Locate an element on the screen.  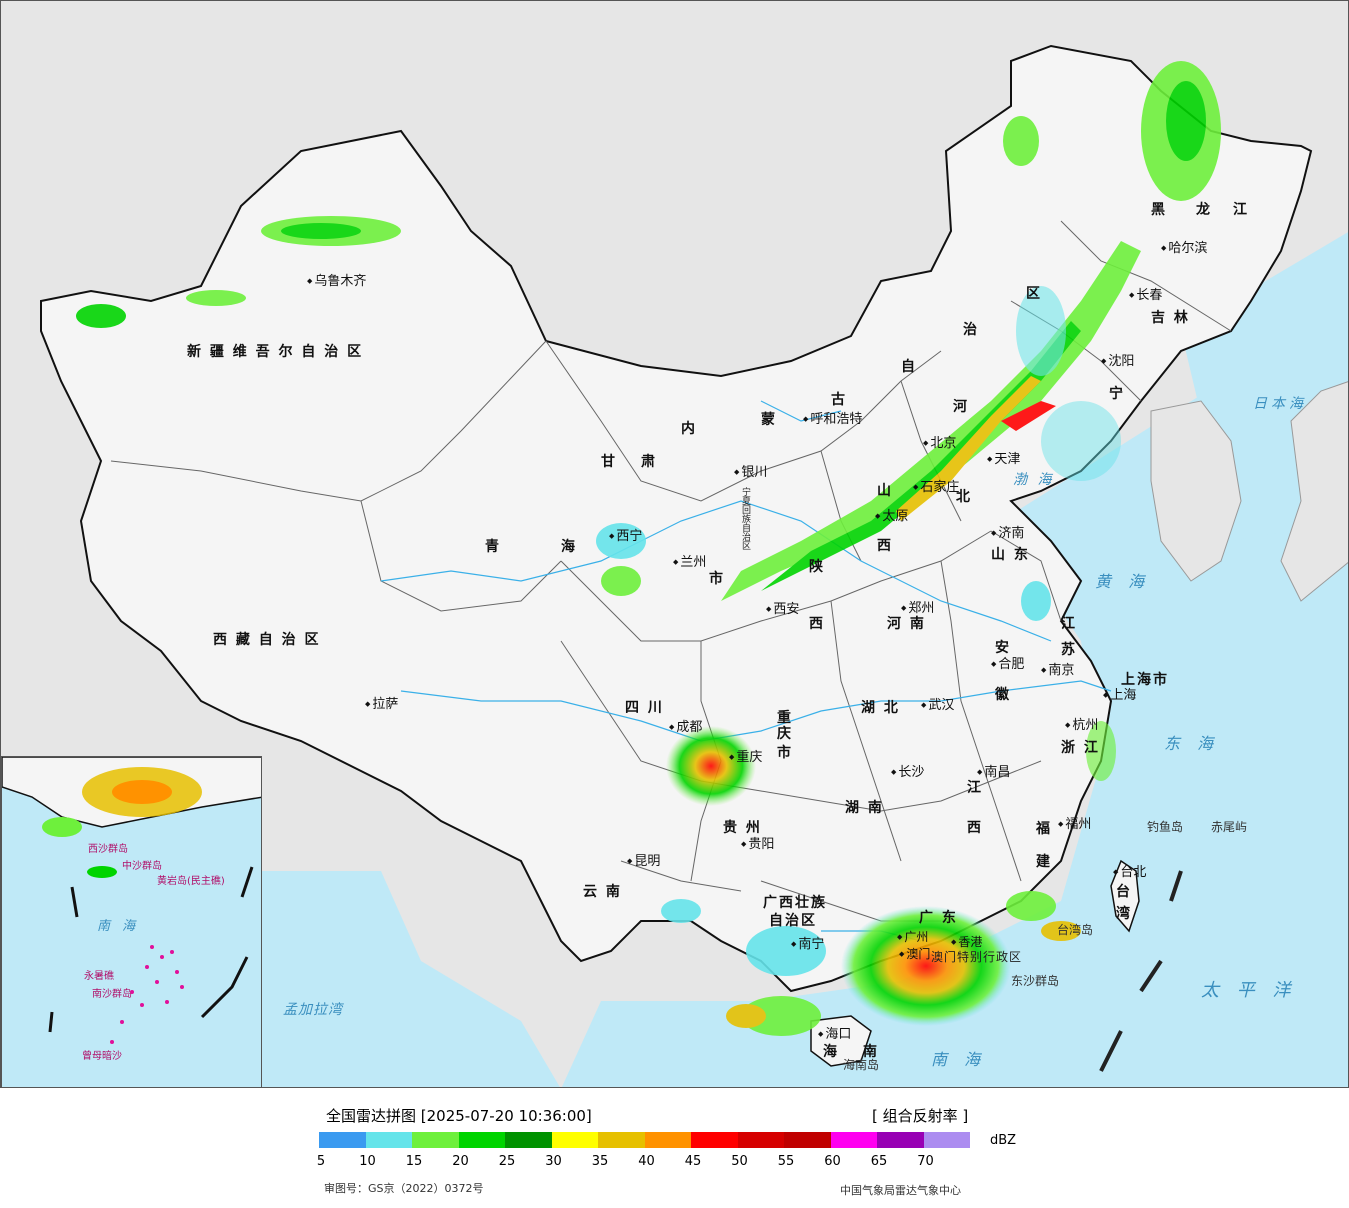
legend-source: 中国气象局雷达气象中心 is located at coordinates (900, 1190).